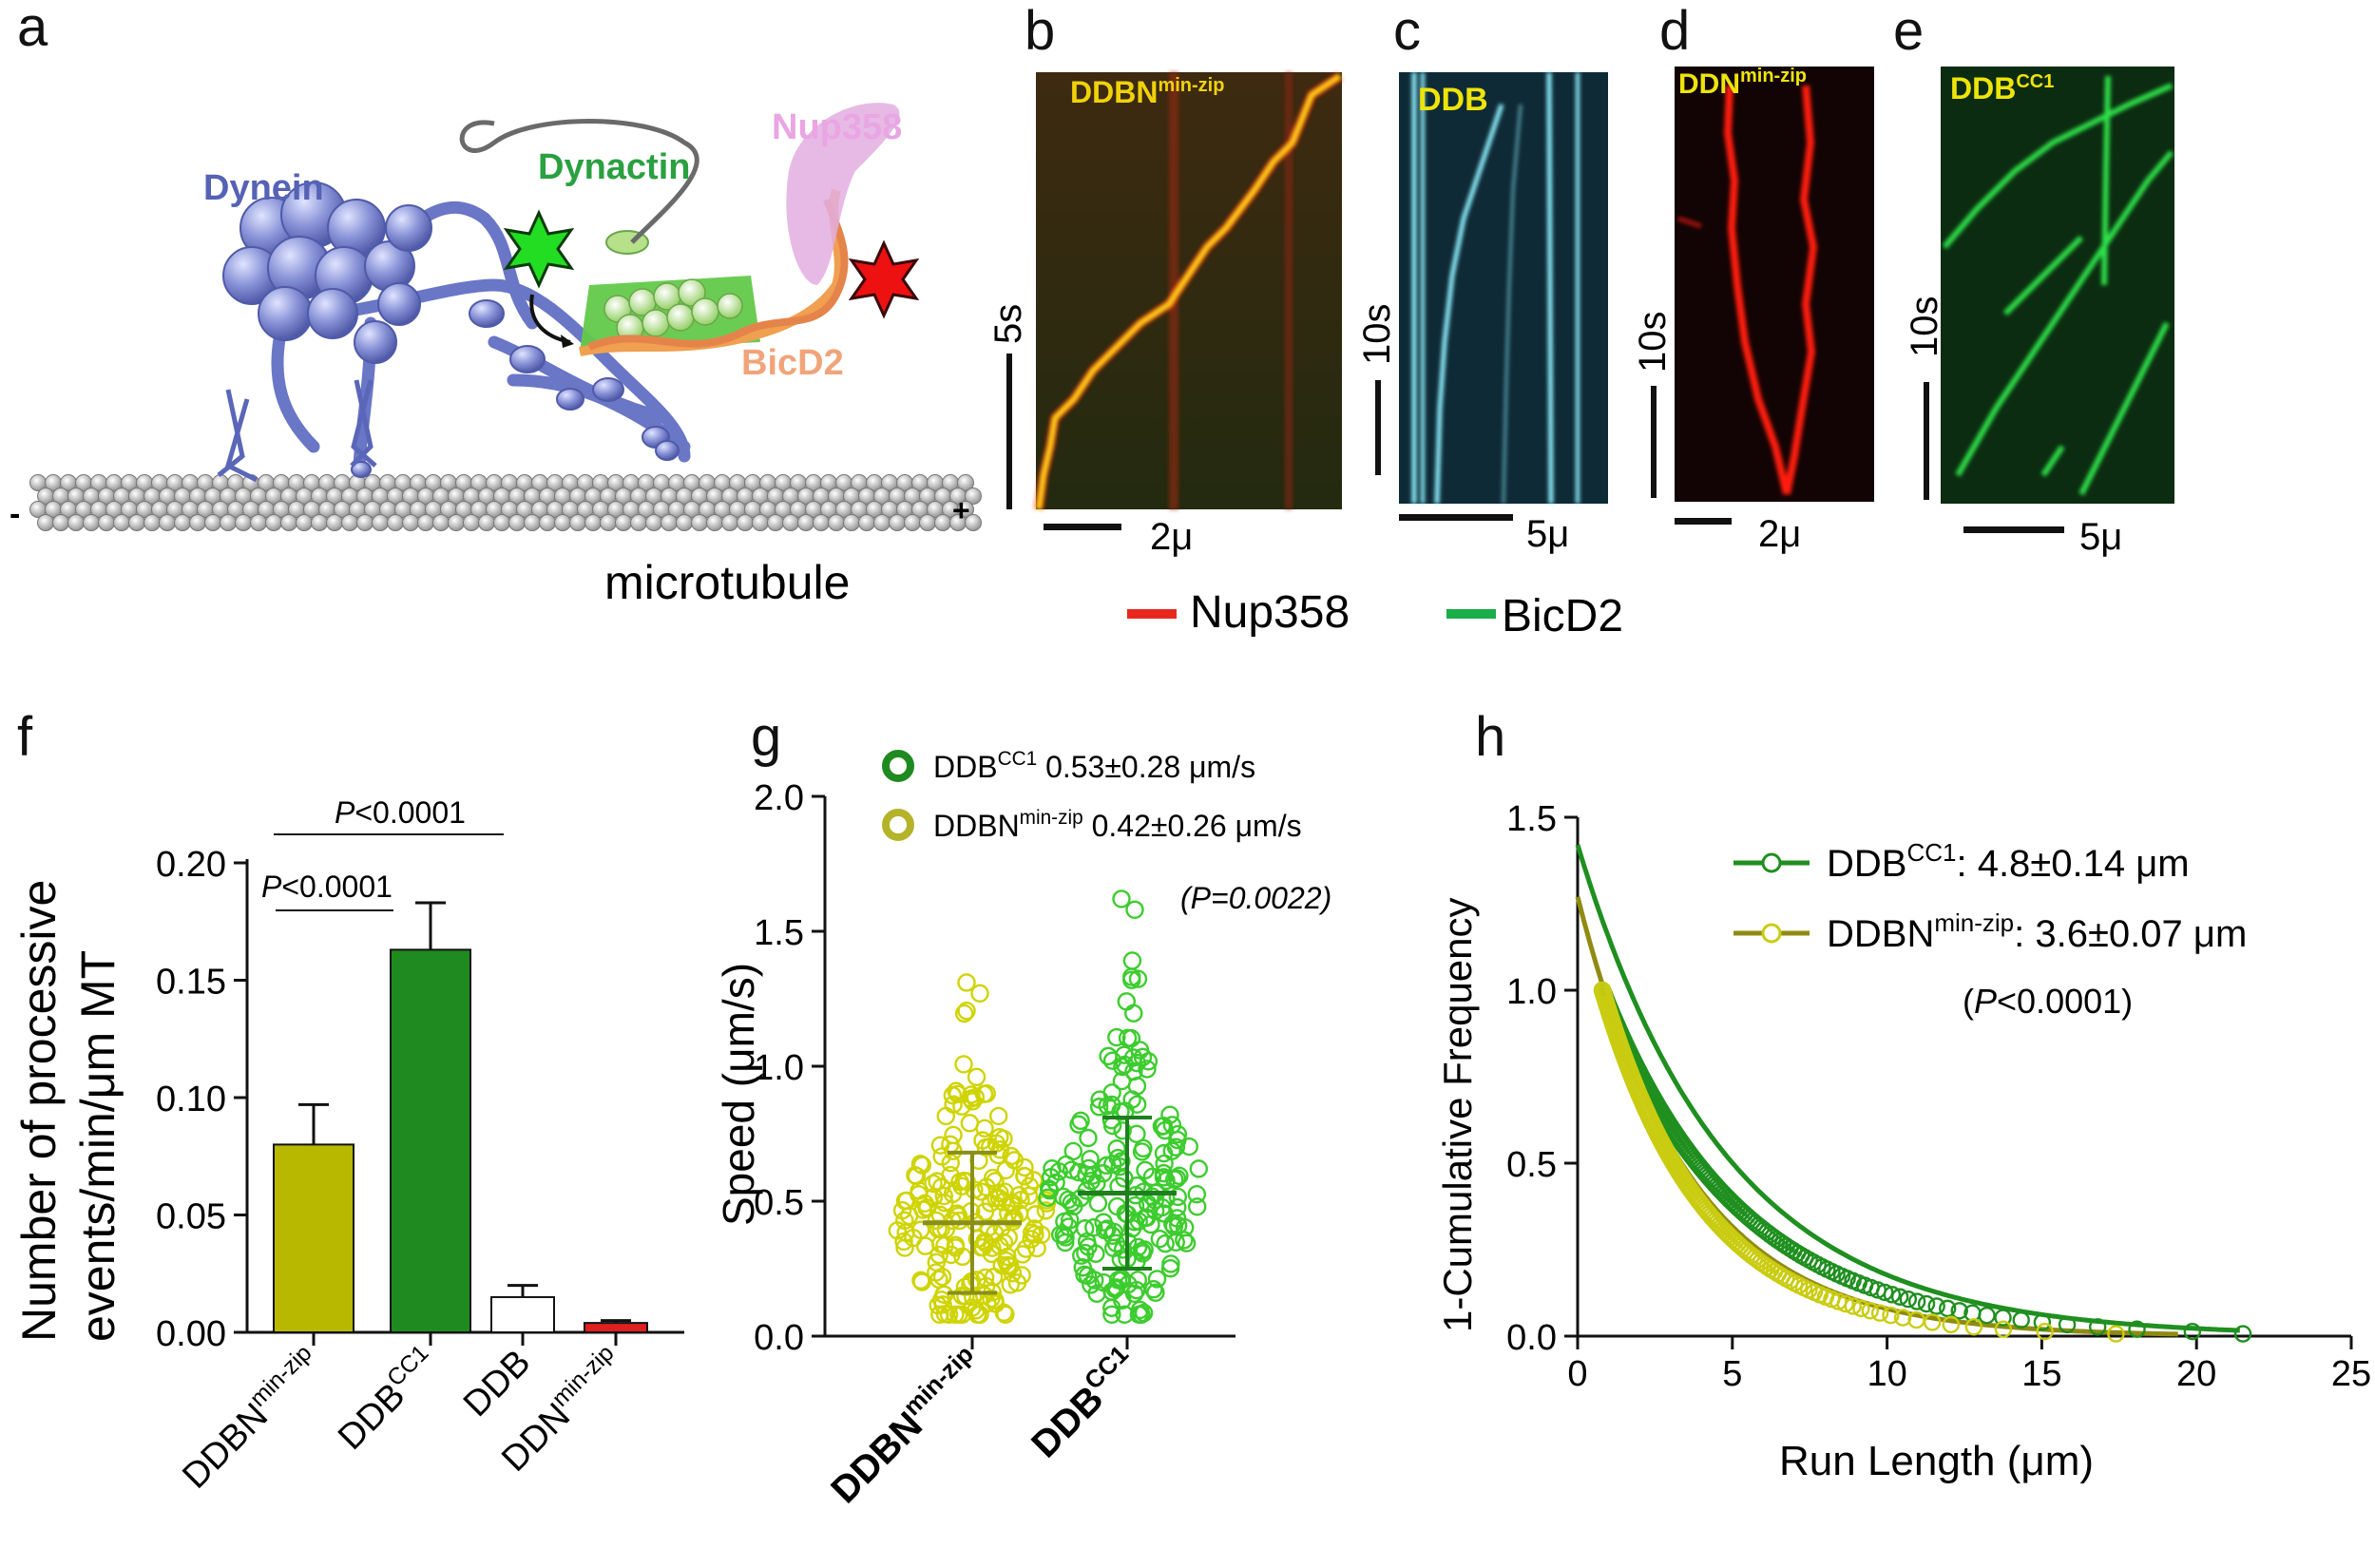  Describe the element at coordinates (1050, 1232) in the screenshot. I see `scatter-mean-sd` at that location.